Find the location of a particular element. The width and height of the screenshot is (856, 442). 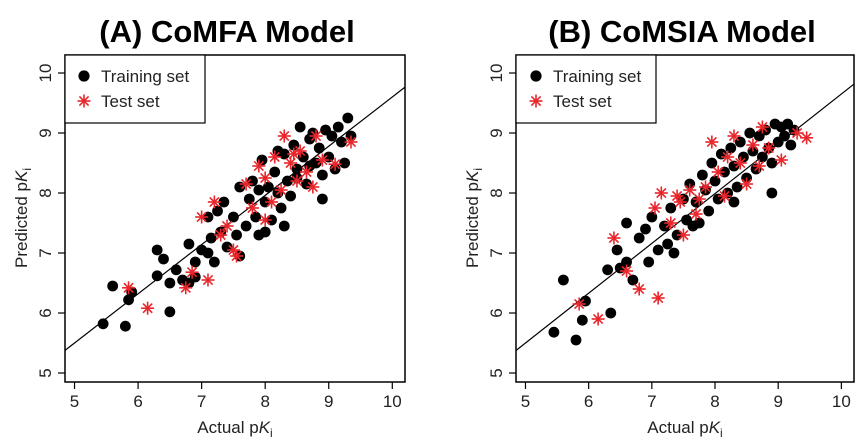

panel-b-x-tick-label: 5 is located at coordinates (525, 401).